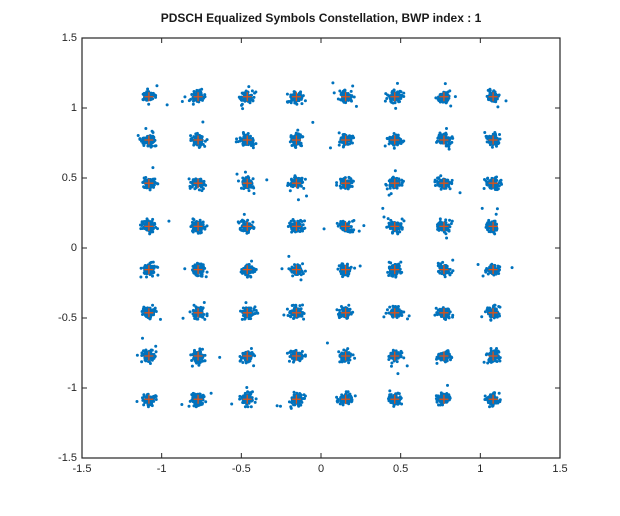 The width and height of the screenshot is (620, 516). Describe the element at coordinates (72, 388) in the screenshot. I see `y-tick-label: -1` at that location.